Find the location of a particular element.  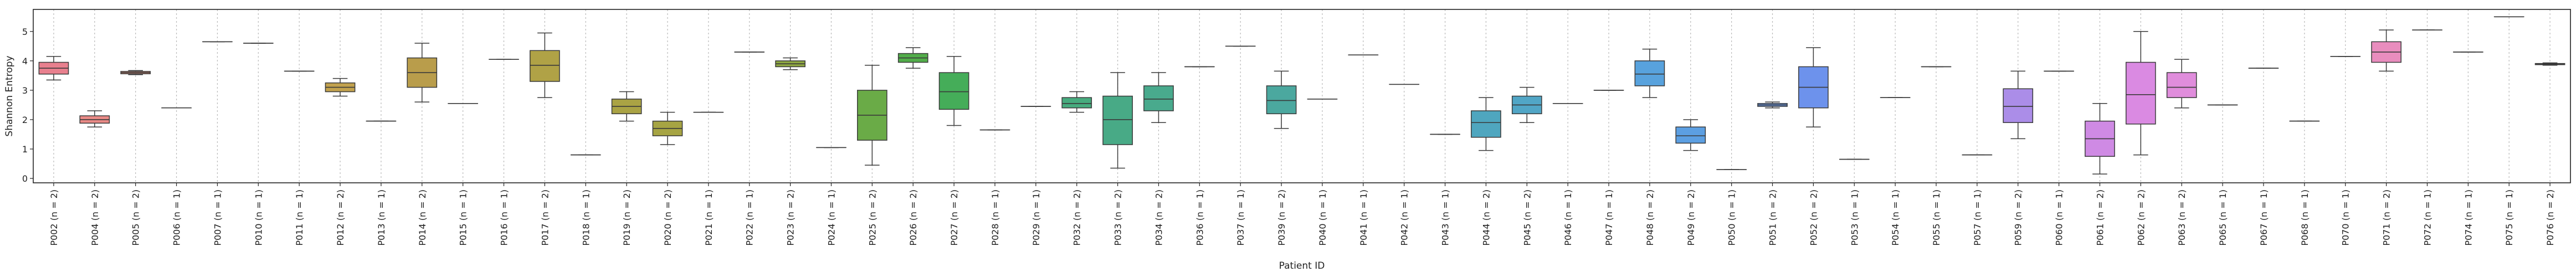

x-tick-label: P048 (n = 2) is located at coordinates (1650, 217).